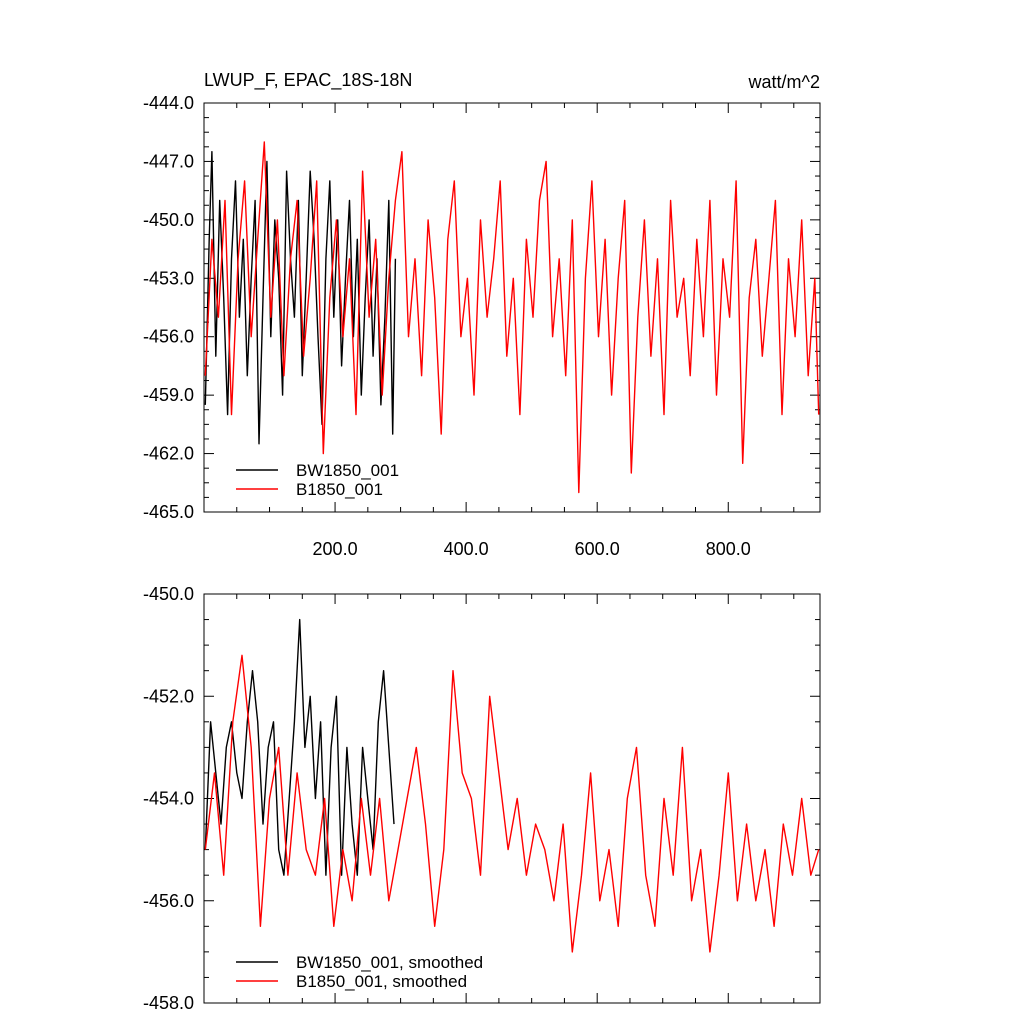  What do you see at coordinates (335, 549) in the screenshot?
I see `x-tick-label: 200.0` at bounding box center [335, 549].